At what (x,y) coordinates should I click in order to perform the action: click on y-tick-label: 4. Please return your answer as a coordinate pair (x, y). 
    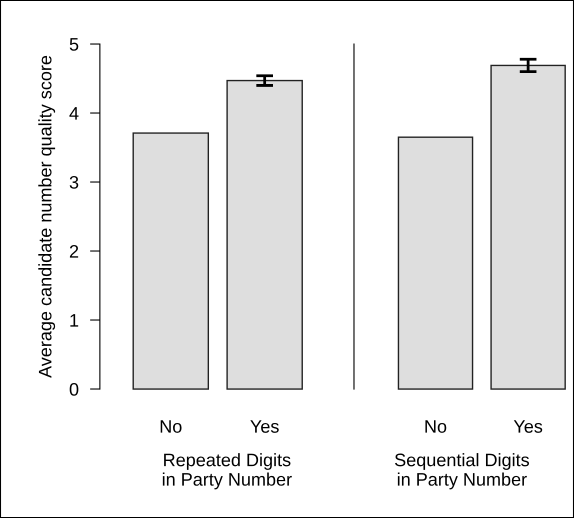
    Looking at the image, I should click on (74, 113).